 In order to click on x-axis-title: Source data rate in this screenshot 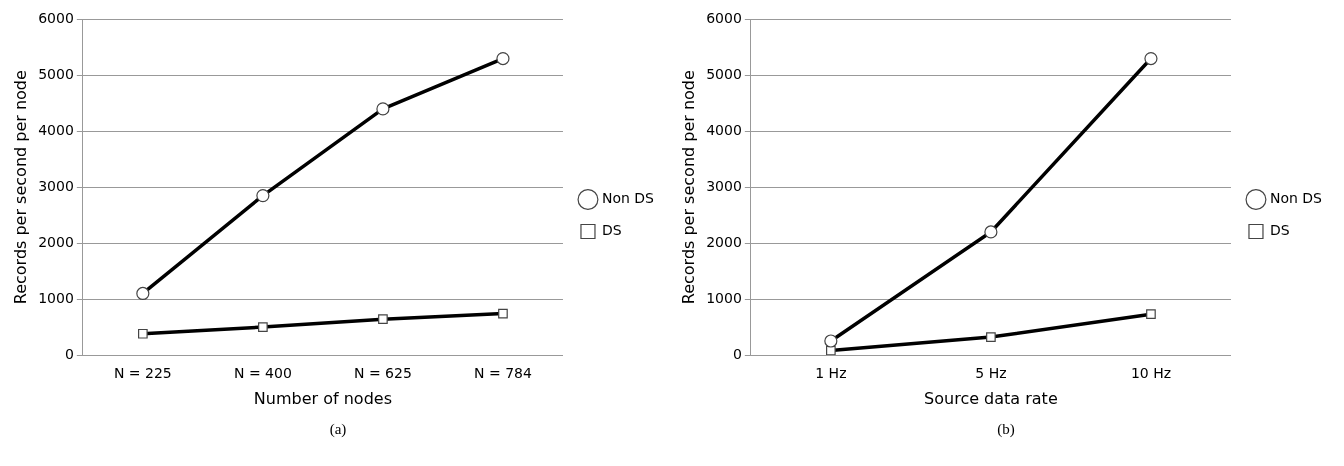, I will do `click(991, 398)`.